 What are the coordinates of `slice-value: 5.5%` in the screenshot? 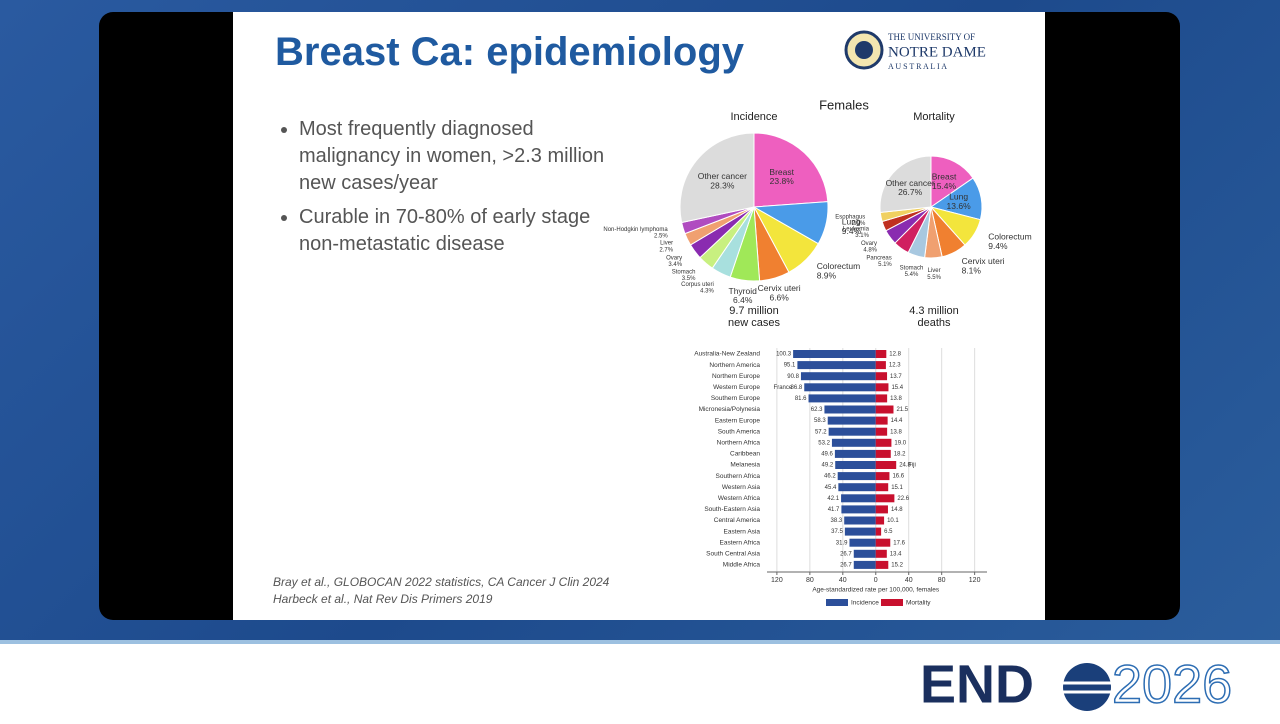 It's located at (934, 278).